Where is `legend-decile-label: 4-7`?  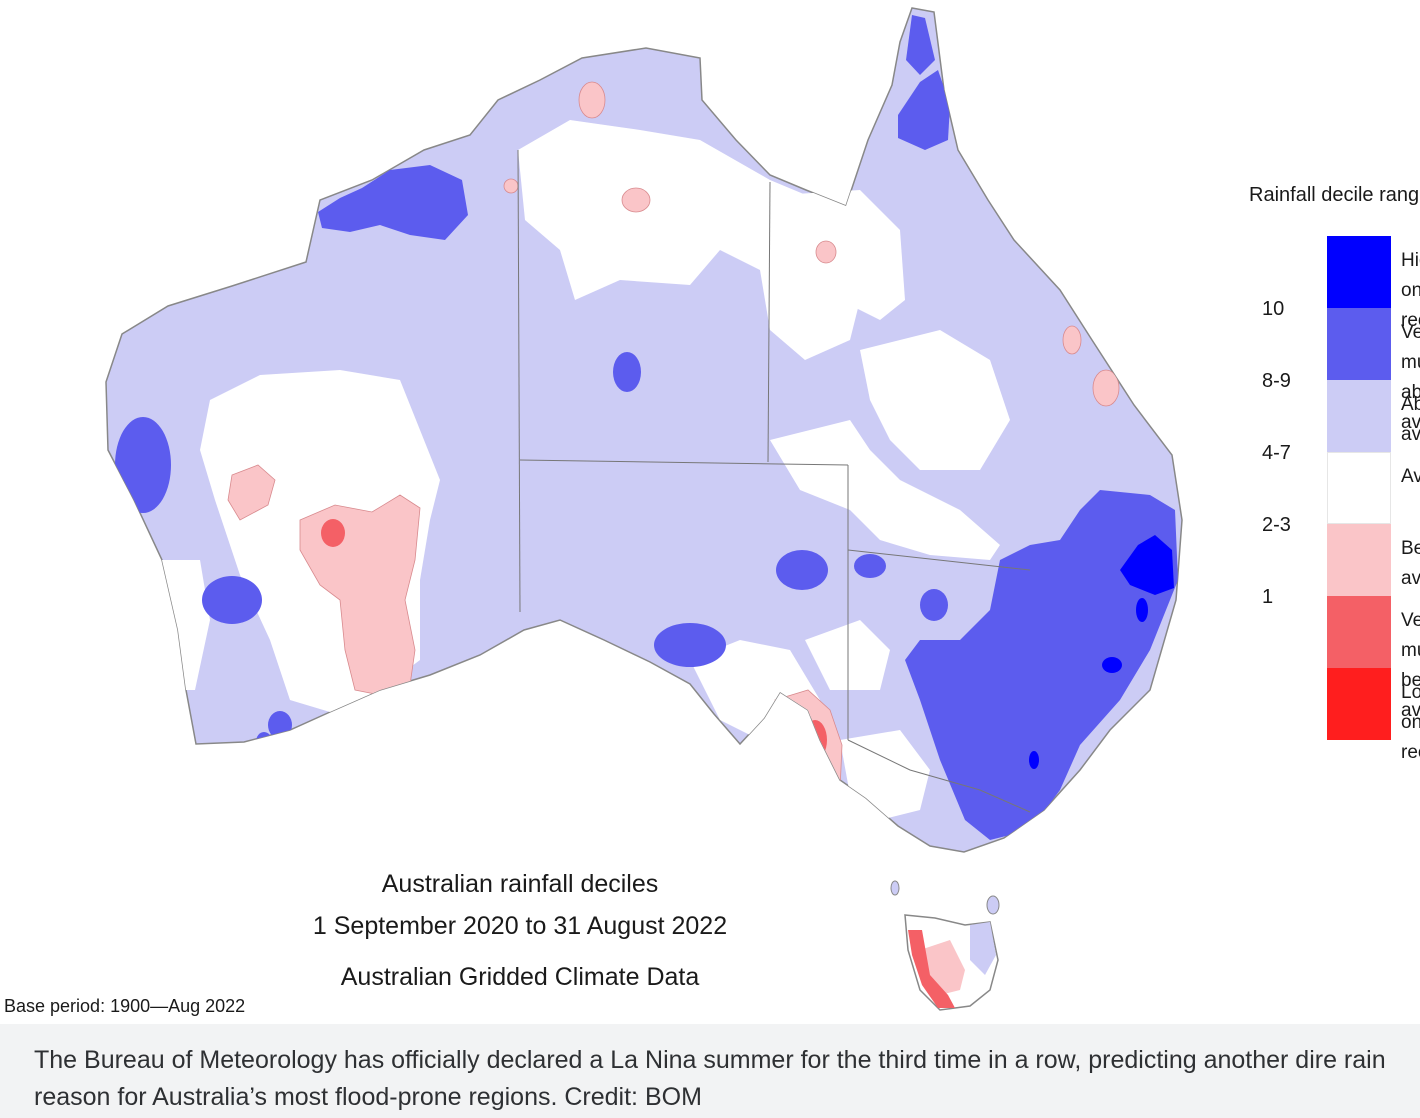
legend-decile-label: 4-7 is located at coordinates (1276, 453).